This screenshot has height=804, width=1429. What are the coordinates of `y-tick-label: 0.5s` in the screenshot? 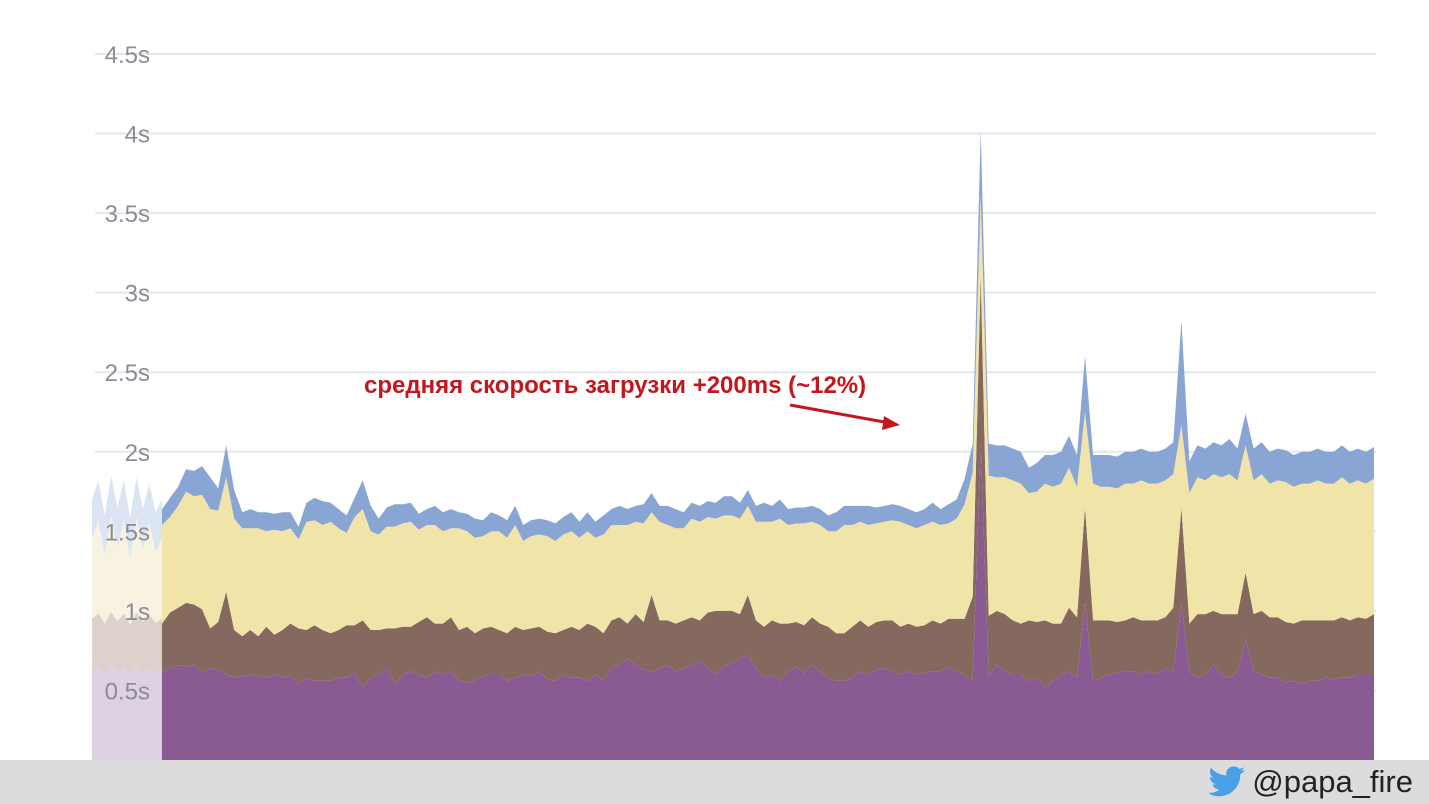 It's located at (127, 691).